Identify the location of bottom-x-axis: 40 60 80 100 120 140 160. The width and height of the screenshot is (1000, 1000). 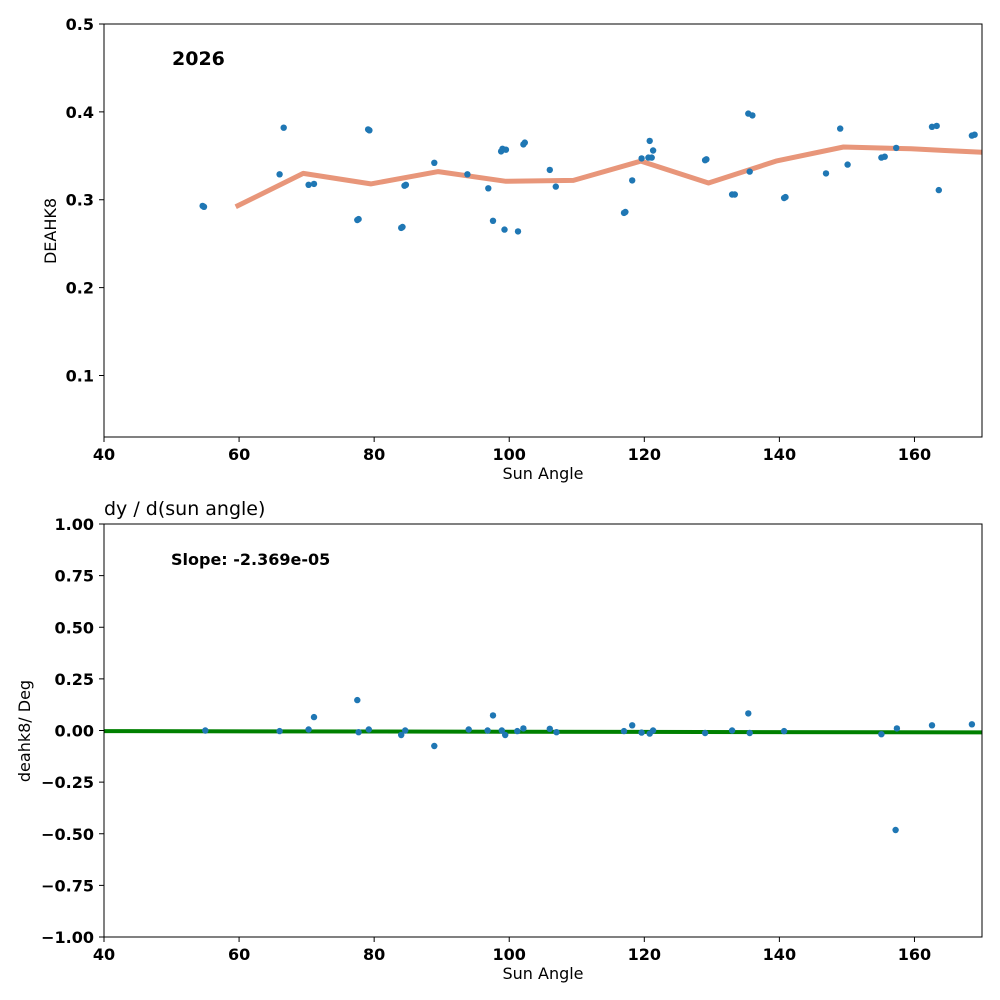
(512, 950).